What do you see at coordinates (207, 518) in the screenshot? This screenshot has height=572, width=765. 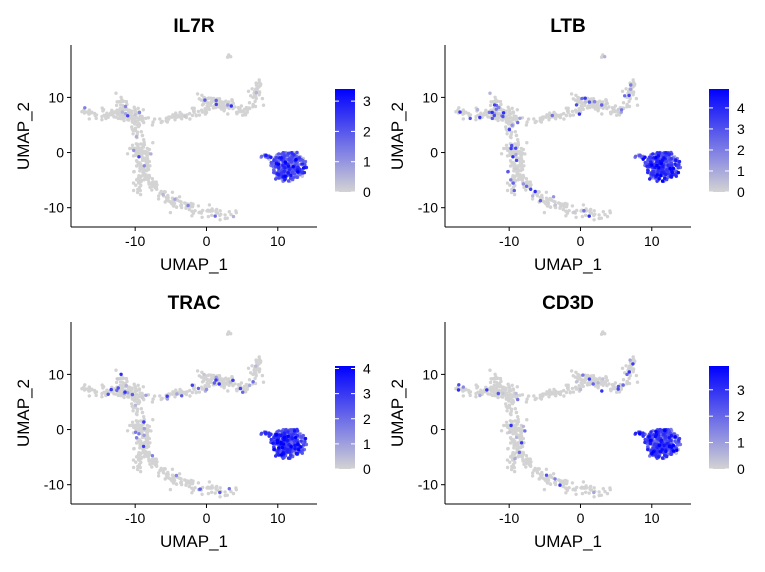 I see `x-tick-label: 0` at bounding box center [207, 518].